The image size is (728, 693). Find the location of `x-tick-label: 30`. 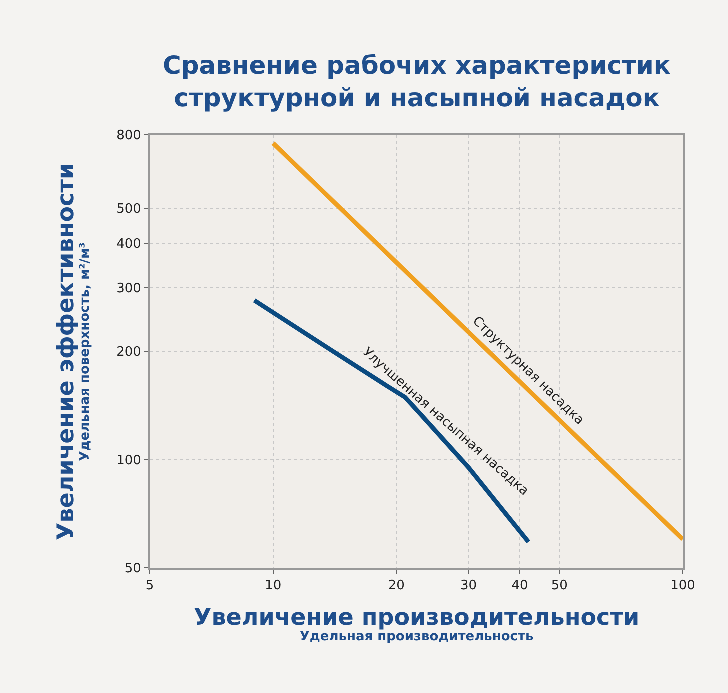

x-tick-label: 30 is located at coordinates (469, 586).